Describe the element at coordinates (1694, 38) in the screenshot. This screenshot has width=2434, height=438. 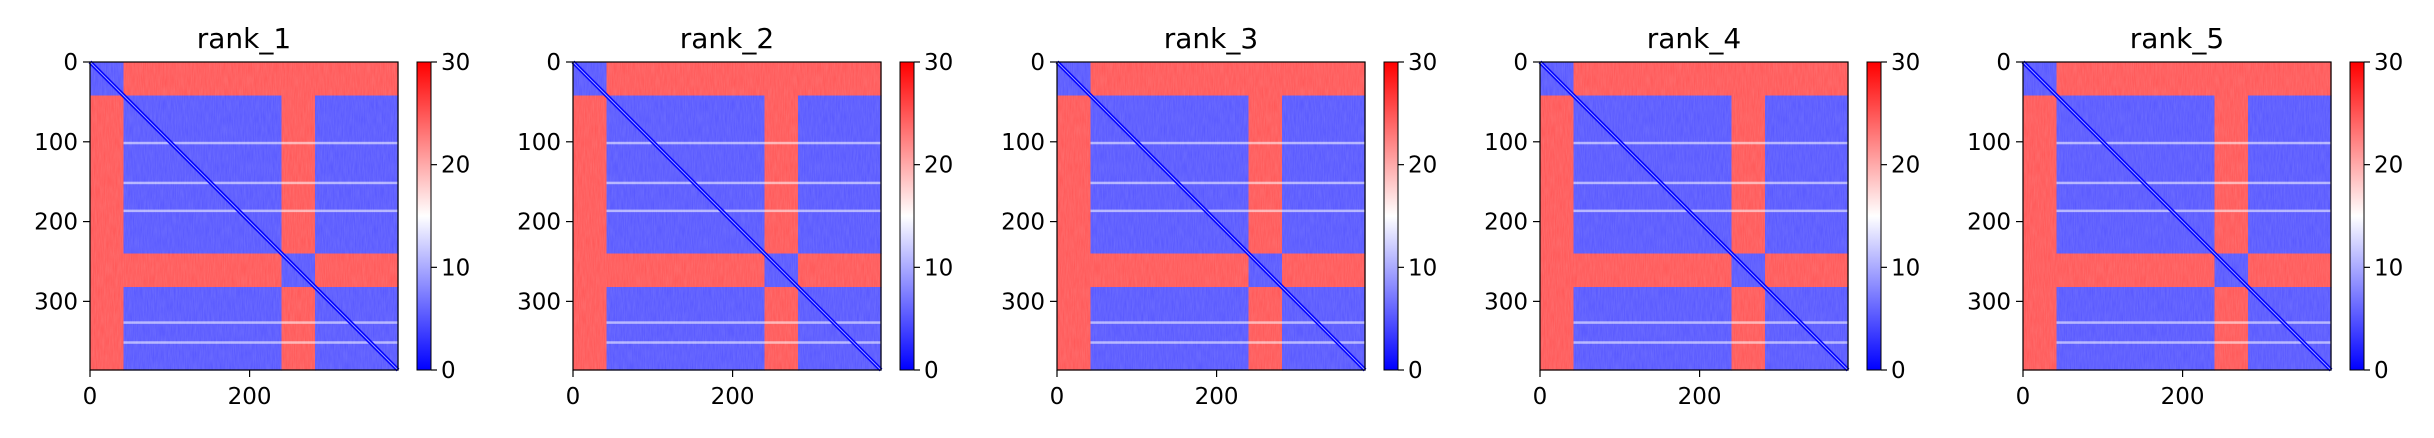
I see `chart-title: rank_4` at that location.